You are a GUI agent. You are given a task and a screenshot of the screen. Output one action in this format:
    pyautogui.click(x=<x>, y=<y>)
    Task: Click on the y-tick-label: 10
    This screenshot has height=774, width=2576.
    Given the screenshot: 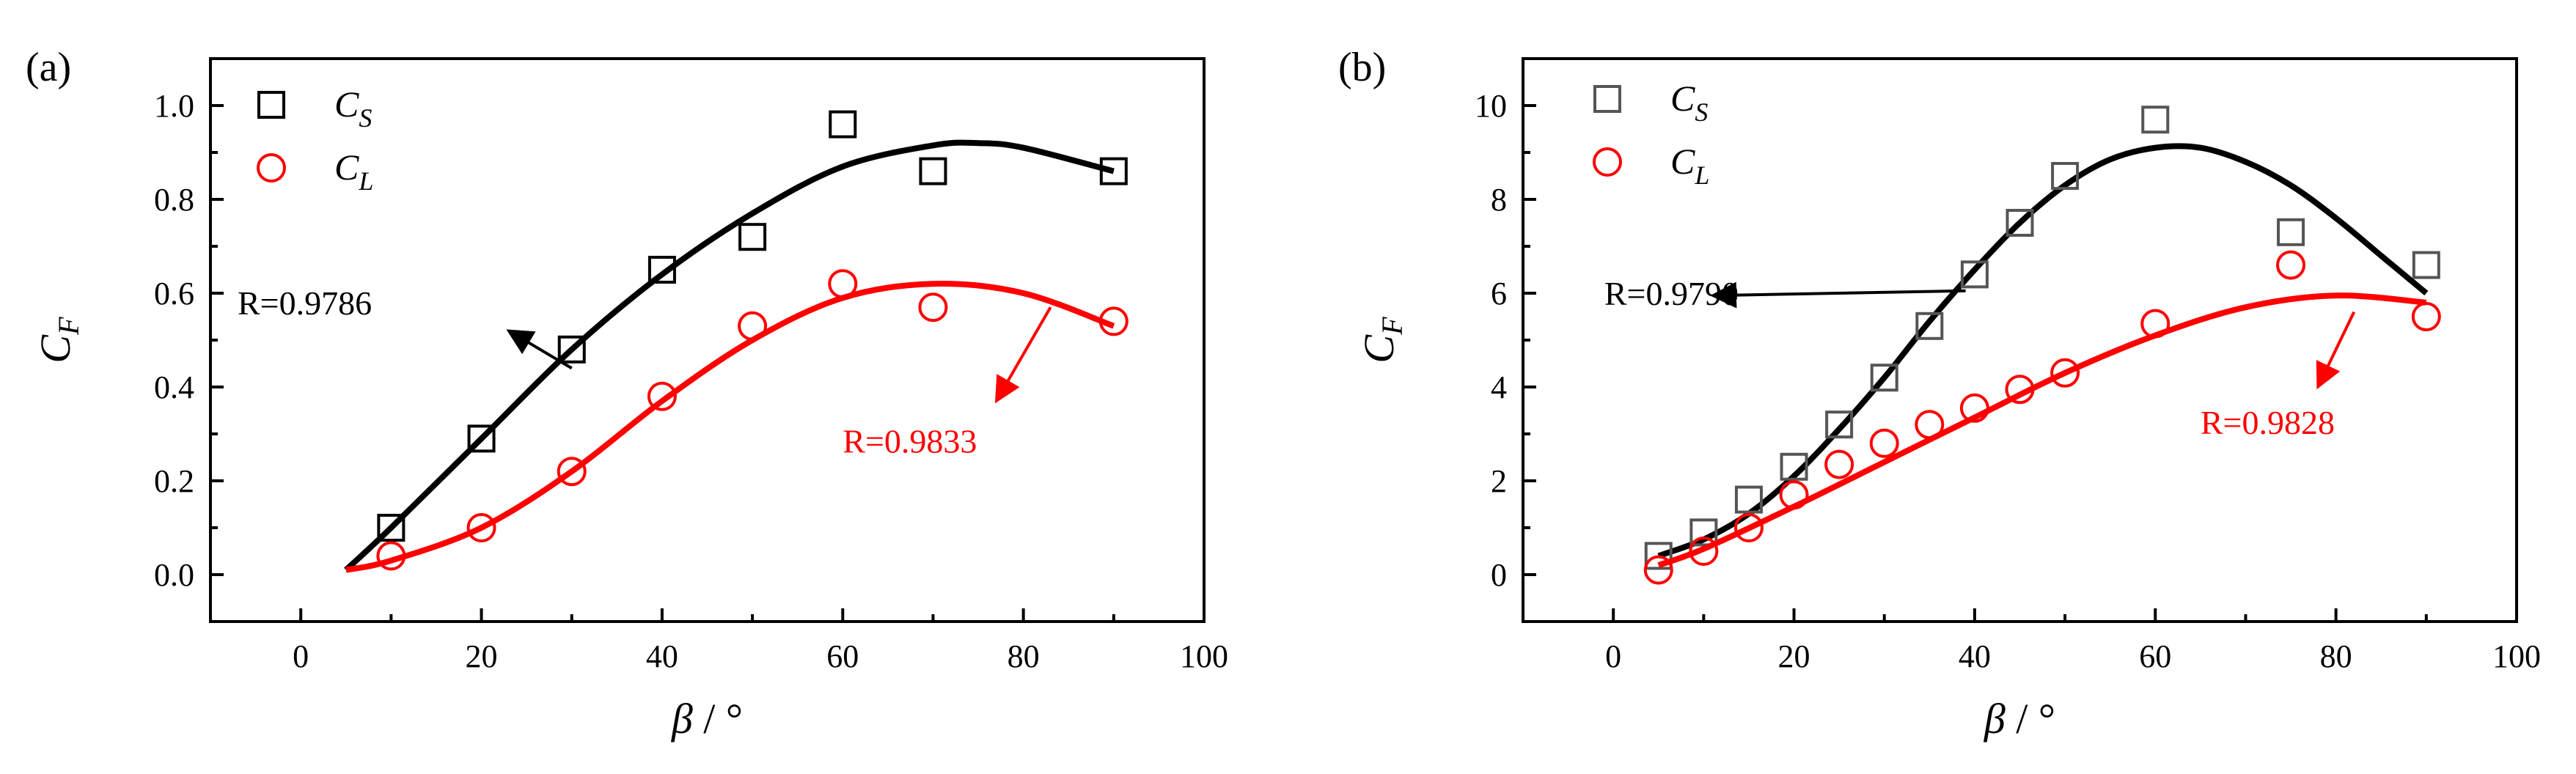 What is the action you would take?
    pyautogui.click(x=1491, y=106)
    